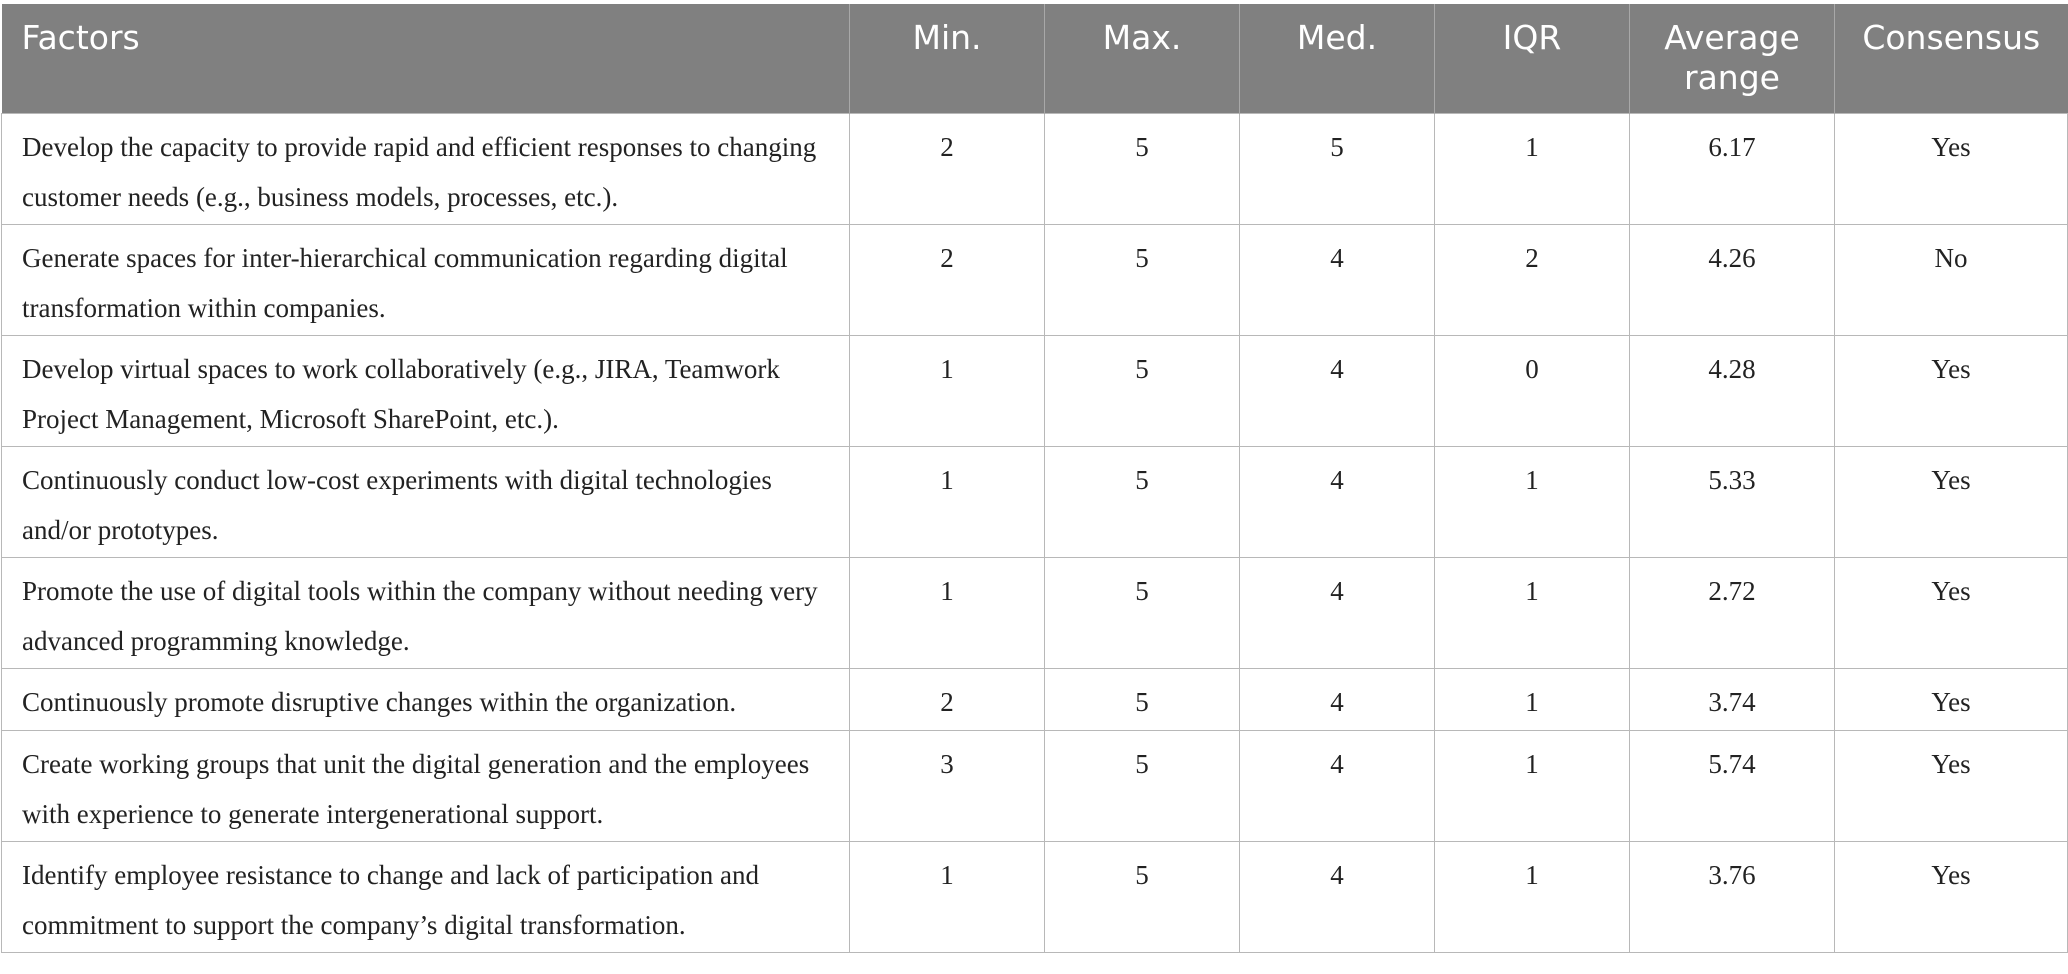 The width and height of the screenshot is (2068, 974). Describe the element at coordinates (947, 785) in the screenshot. I see `min-cell: 3` at that location.